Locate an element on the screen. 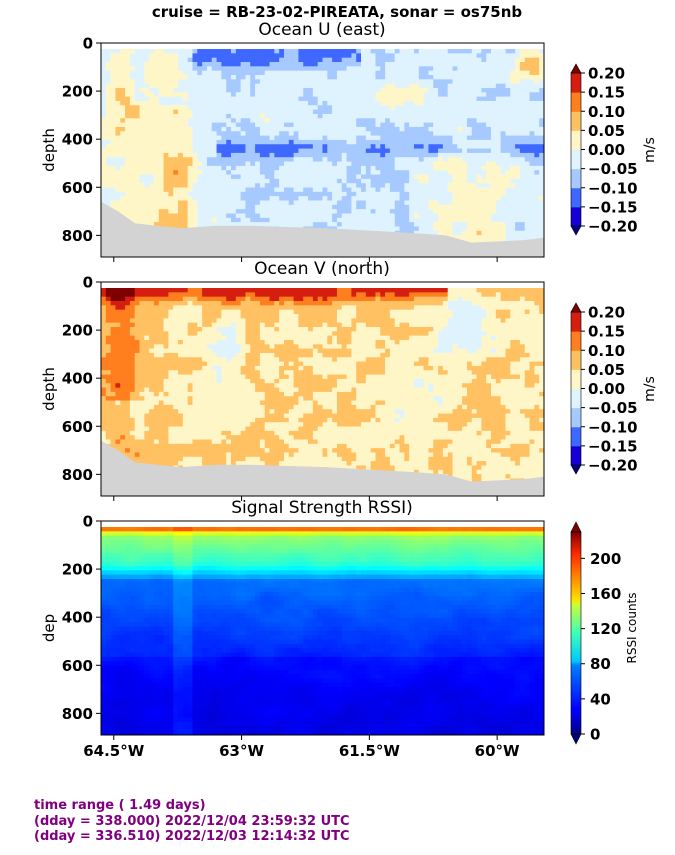 The width and height of the screenshot is (675, 855). colorbar-extend-min is located at coordinates (576, 230).